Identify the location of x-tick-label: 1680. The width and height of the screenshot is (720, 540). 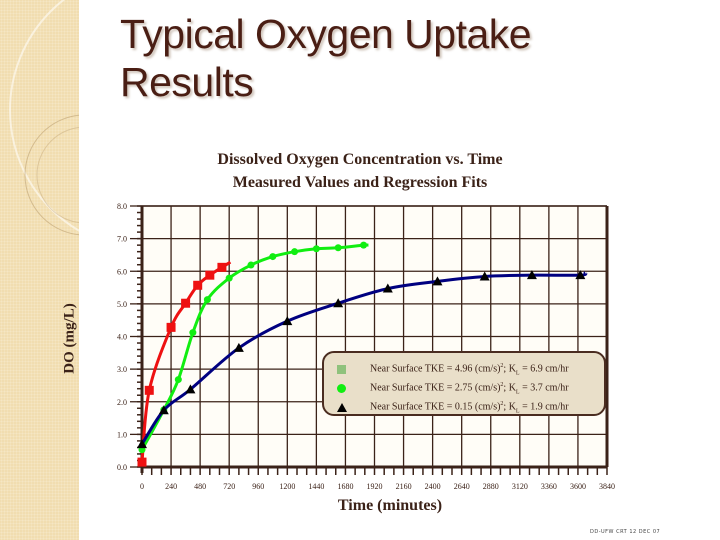
(345, 486).